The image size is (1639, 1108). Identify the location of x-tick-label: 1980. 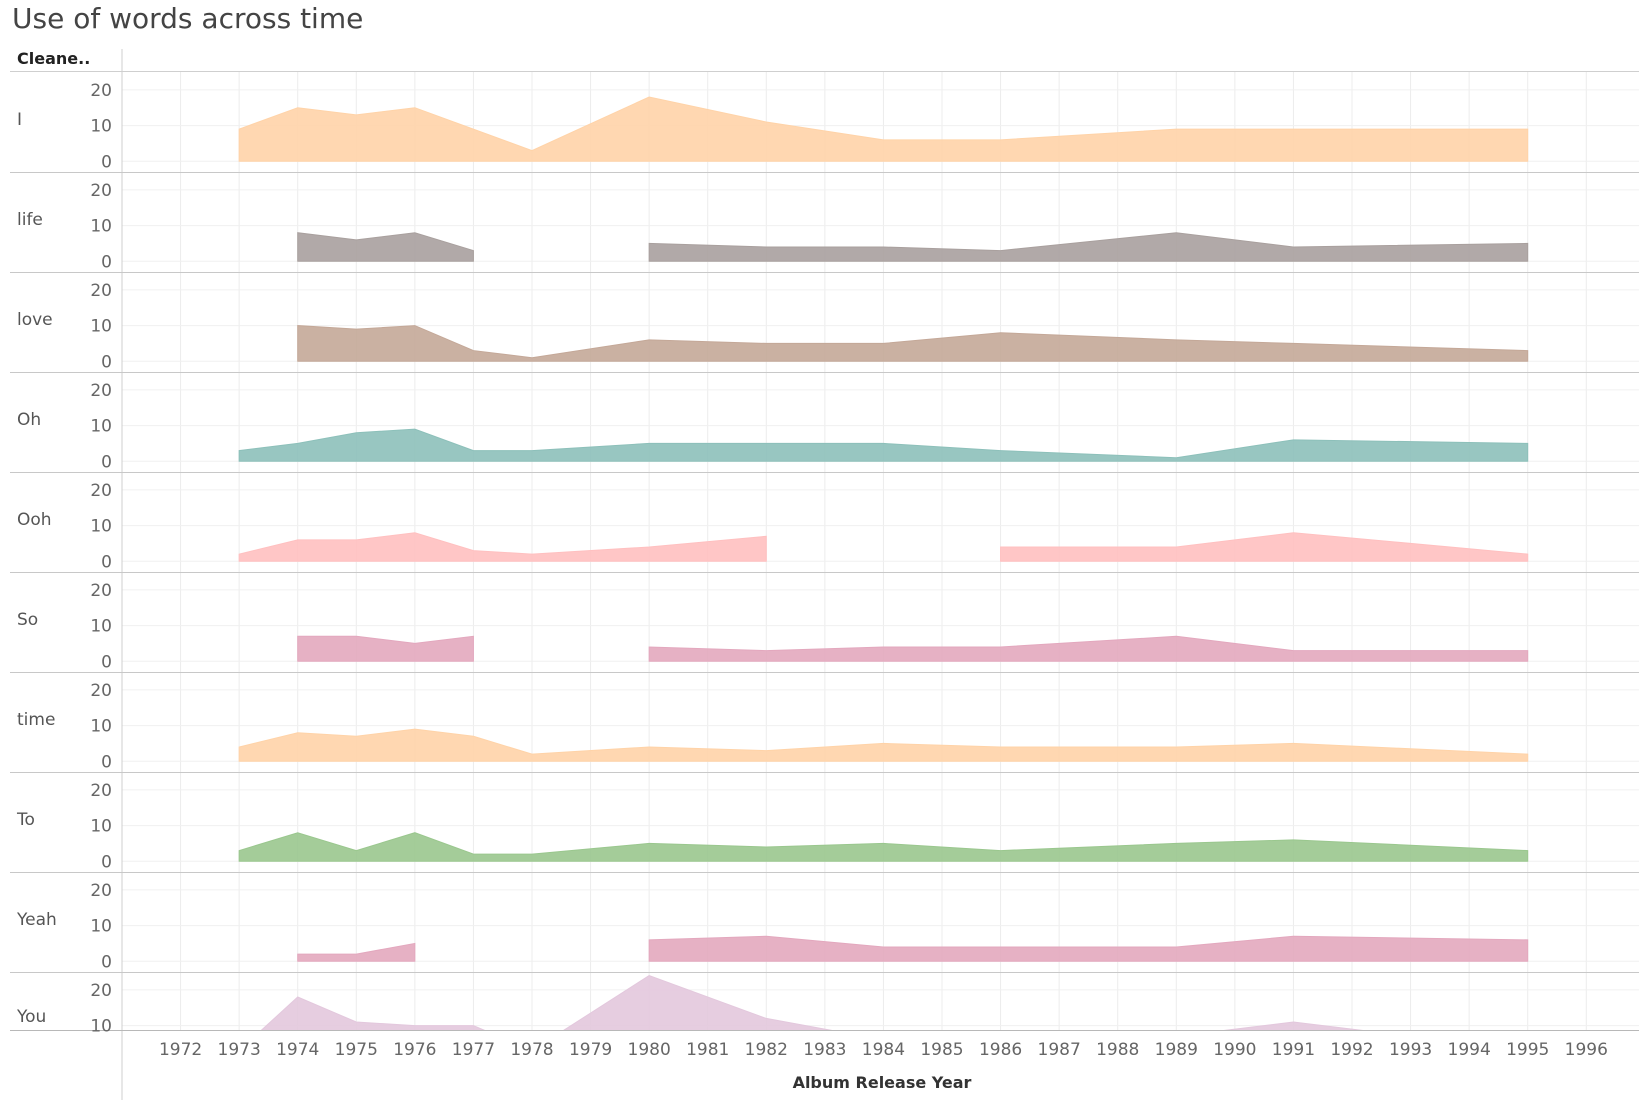
(649, 1050).